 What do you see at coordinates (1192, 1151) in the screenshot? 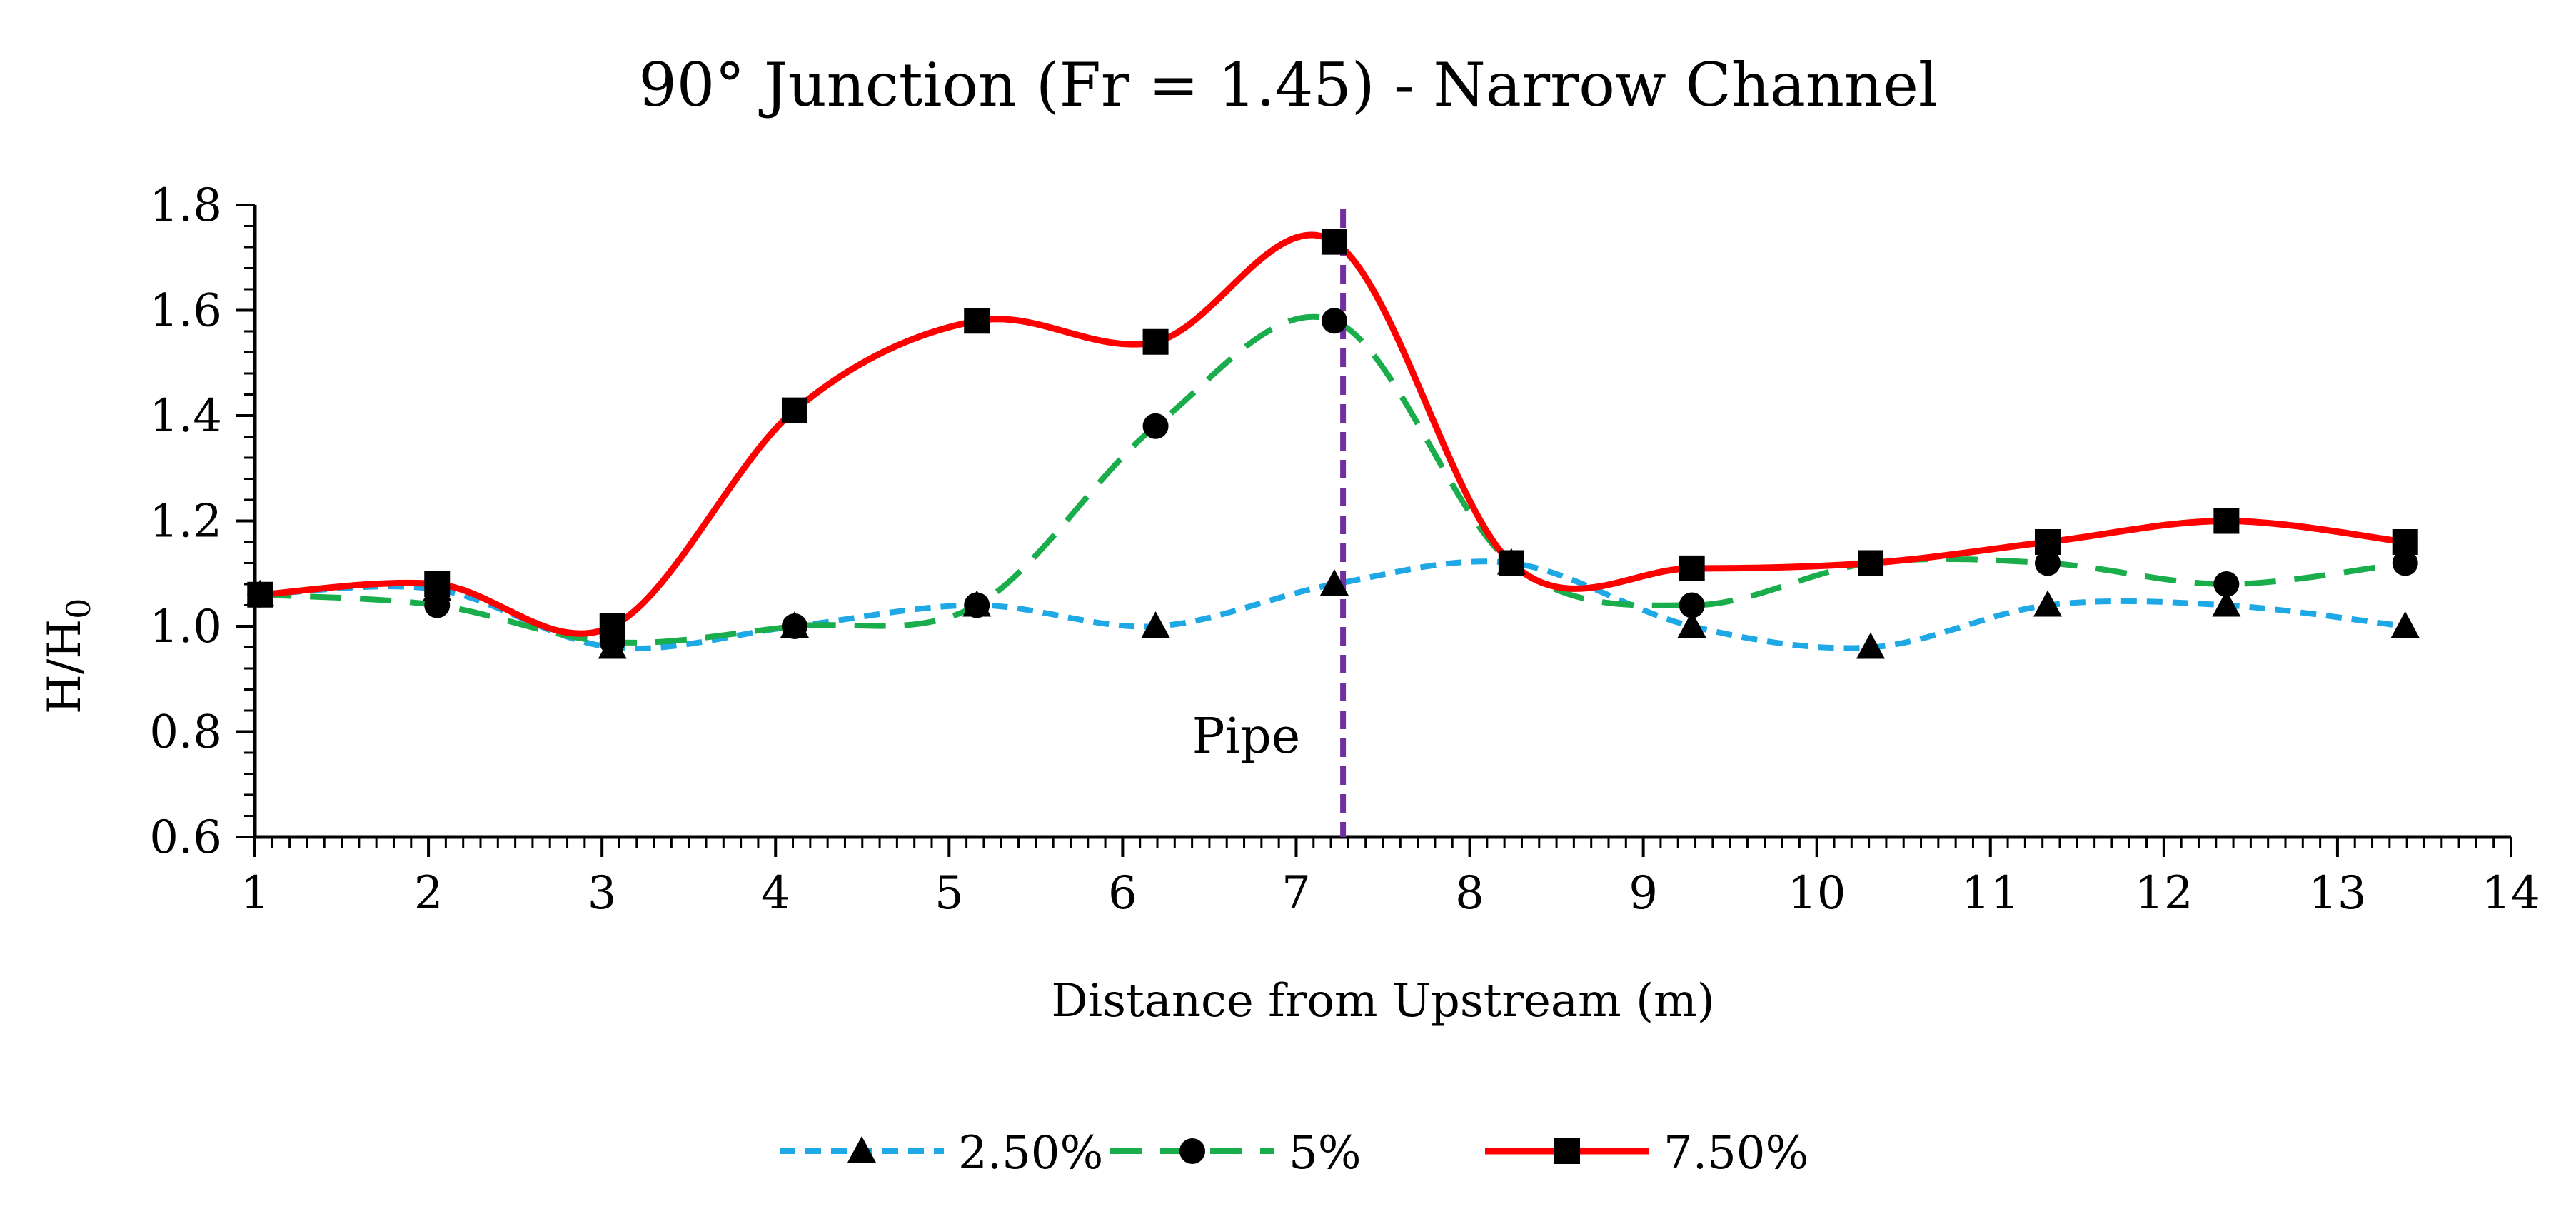
I see `legend-marker-circle` at bounding box center [1192, 1151].